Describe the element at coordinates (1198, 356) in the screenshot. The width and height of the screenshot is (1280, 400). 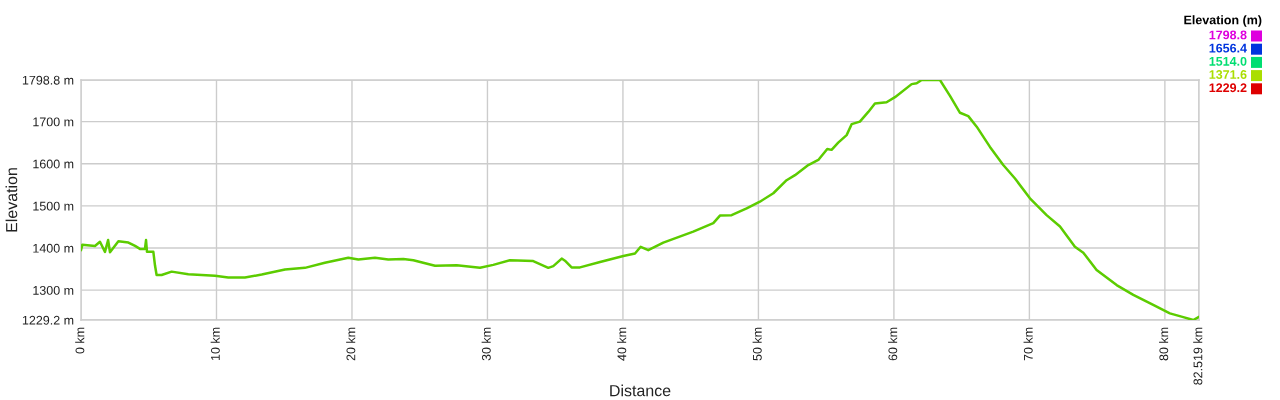
I see `x-tick-label: 82.519 km` at that location.